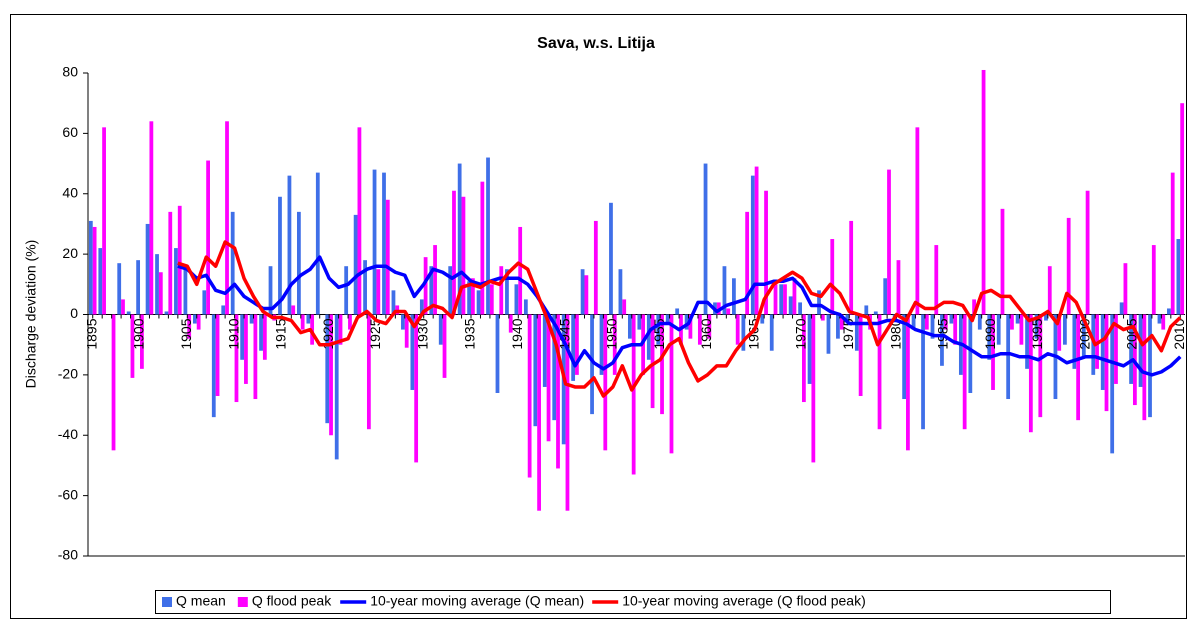 The image size is (1193, 619). I want to click on y-tick-label: 80, so click(70, 72).